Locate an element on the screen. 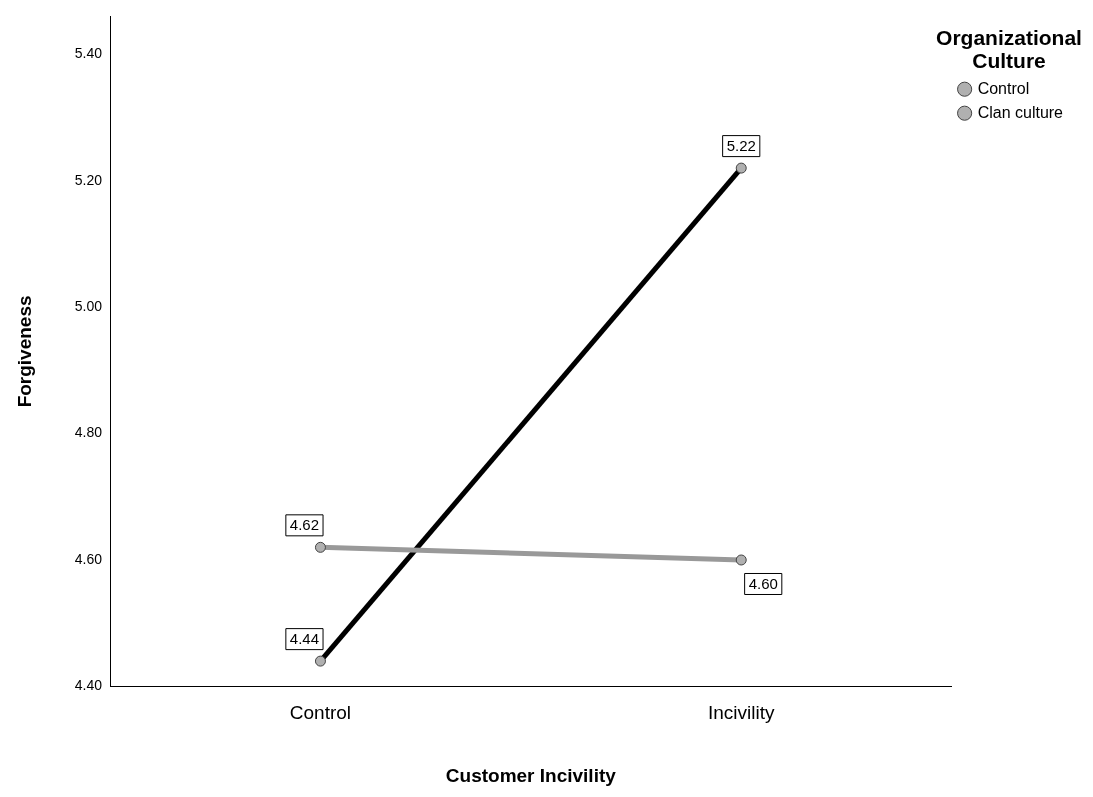  data-label: 5.22 is located at coordinates (741, 146).